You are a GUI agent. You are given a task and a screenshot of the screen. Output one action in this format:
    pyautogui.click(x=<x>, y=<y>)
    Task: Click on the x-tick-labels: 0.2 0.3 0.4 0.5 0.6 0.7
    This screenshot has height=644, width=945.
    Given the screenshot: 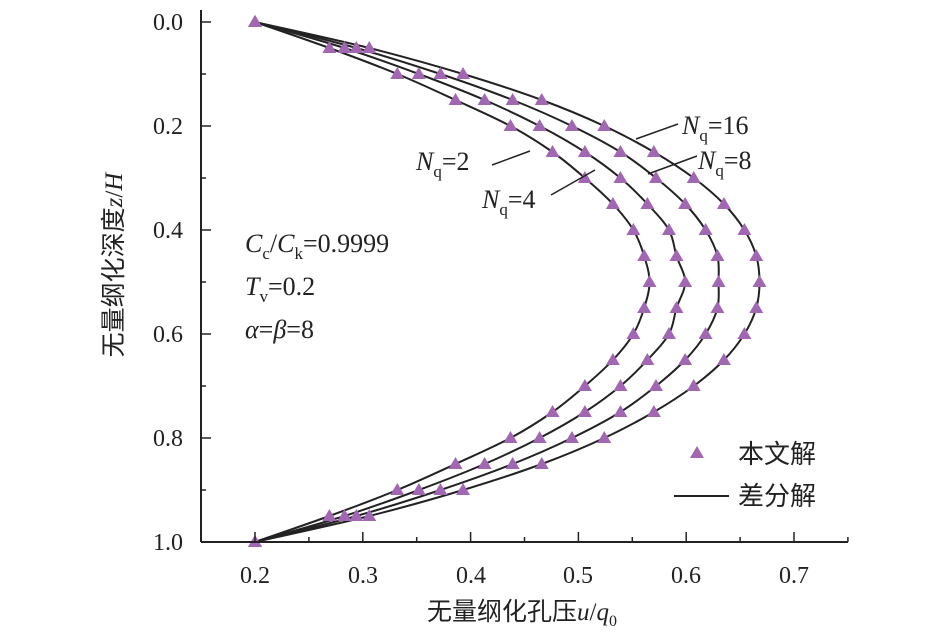 What is the action you would take?
    pyautogui.click(x=524, y=576)
    